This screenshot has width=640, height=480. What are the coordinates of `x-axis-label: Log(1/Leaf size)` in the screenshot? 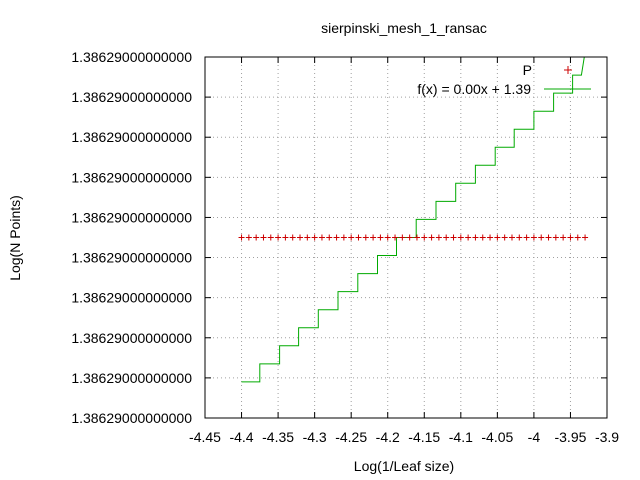 It's located at (404, 466).